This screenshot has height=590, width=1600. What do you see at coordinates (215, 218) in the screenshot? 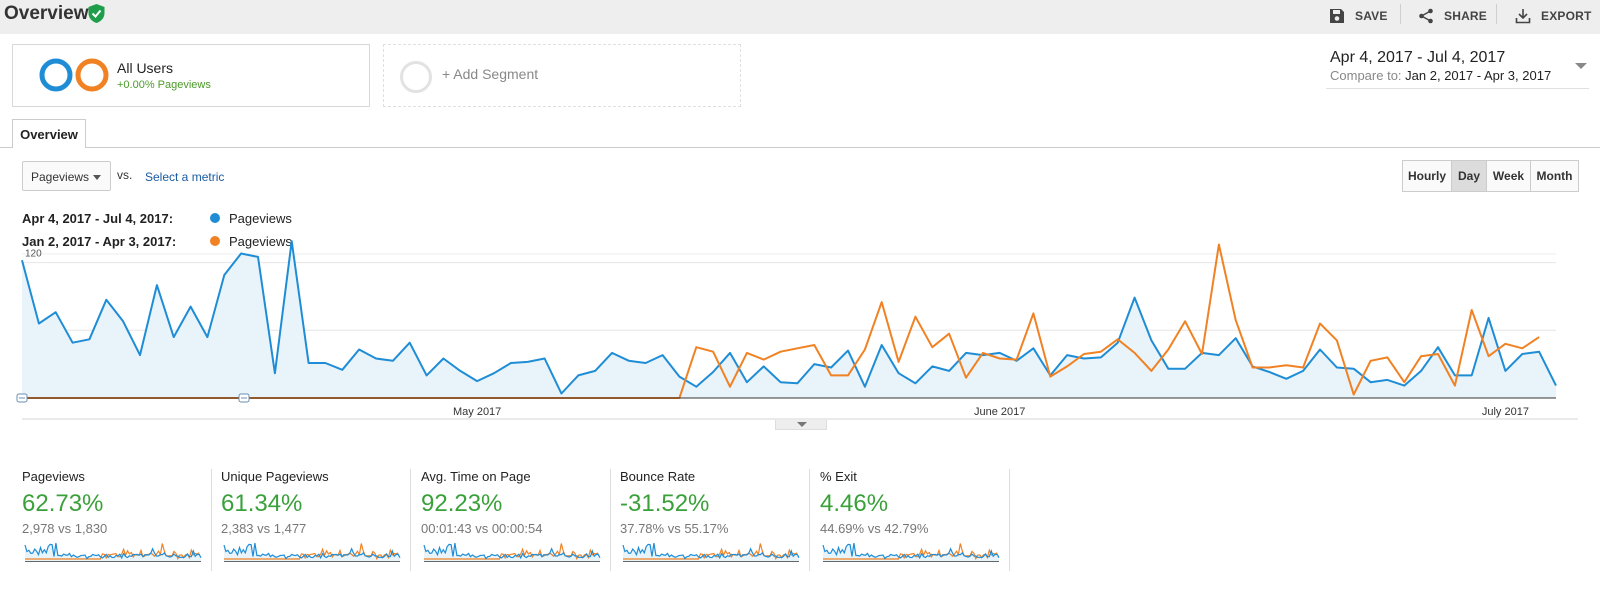
I see `legend-current-dot` at bounding box center [215, 218].